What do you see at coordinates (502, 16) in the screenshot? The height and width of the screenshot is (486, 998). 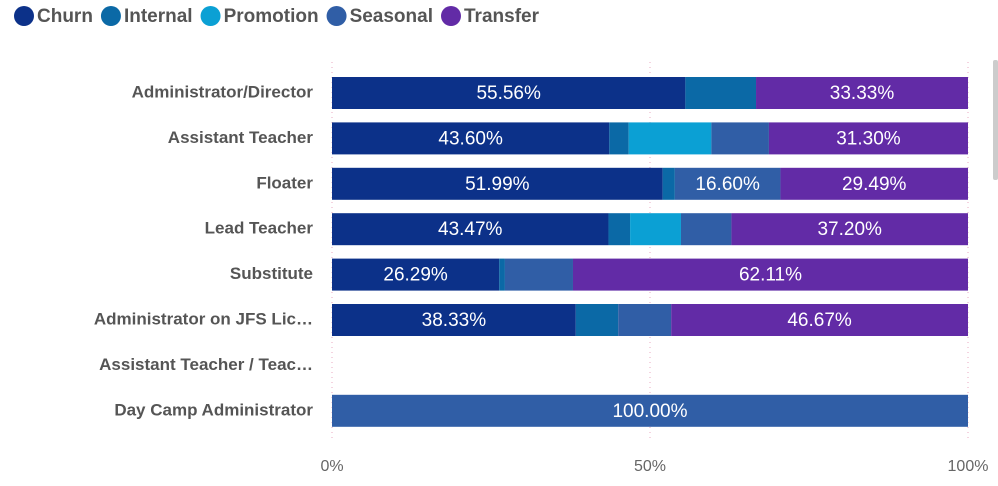 I see `legend-label: Transfer` at bounding box center [502, 16].